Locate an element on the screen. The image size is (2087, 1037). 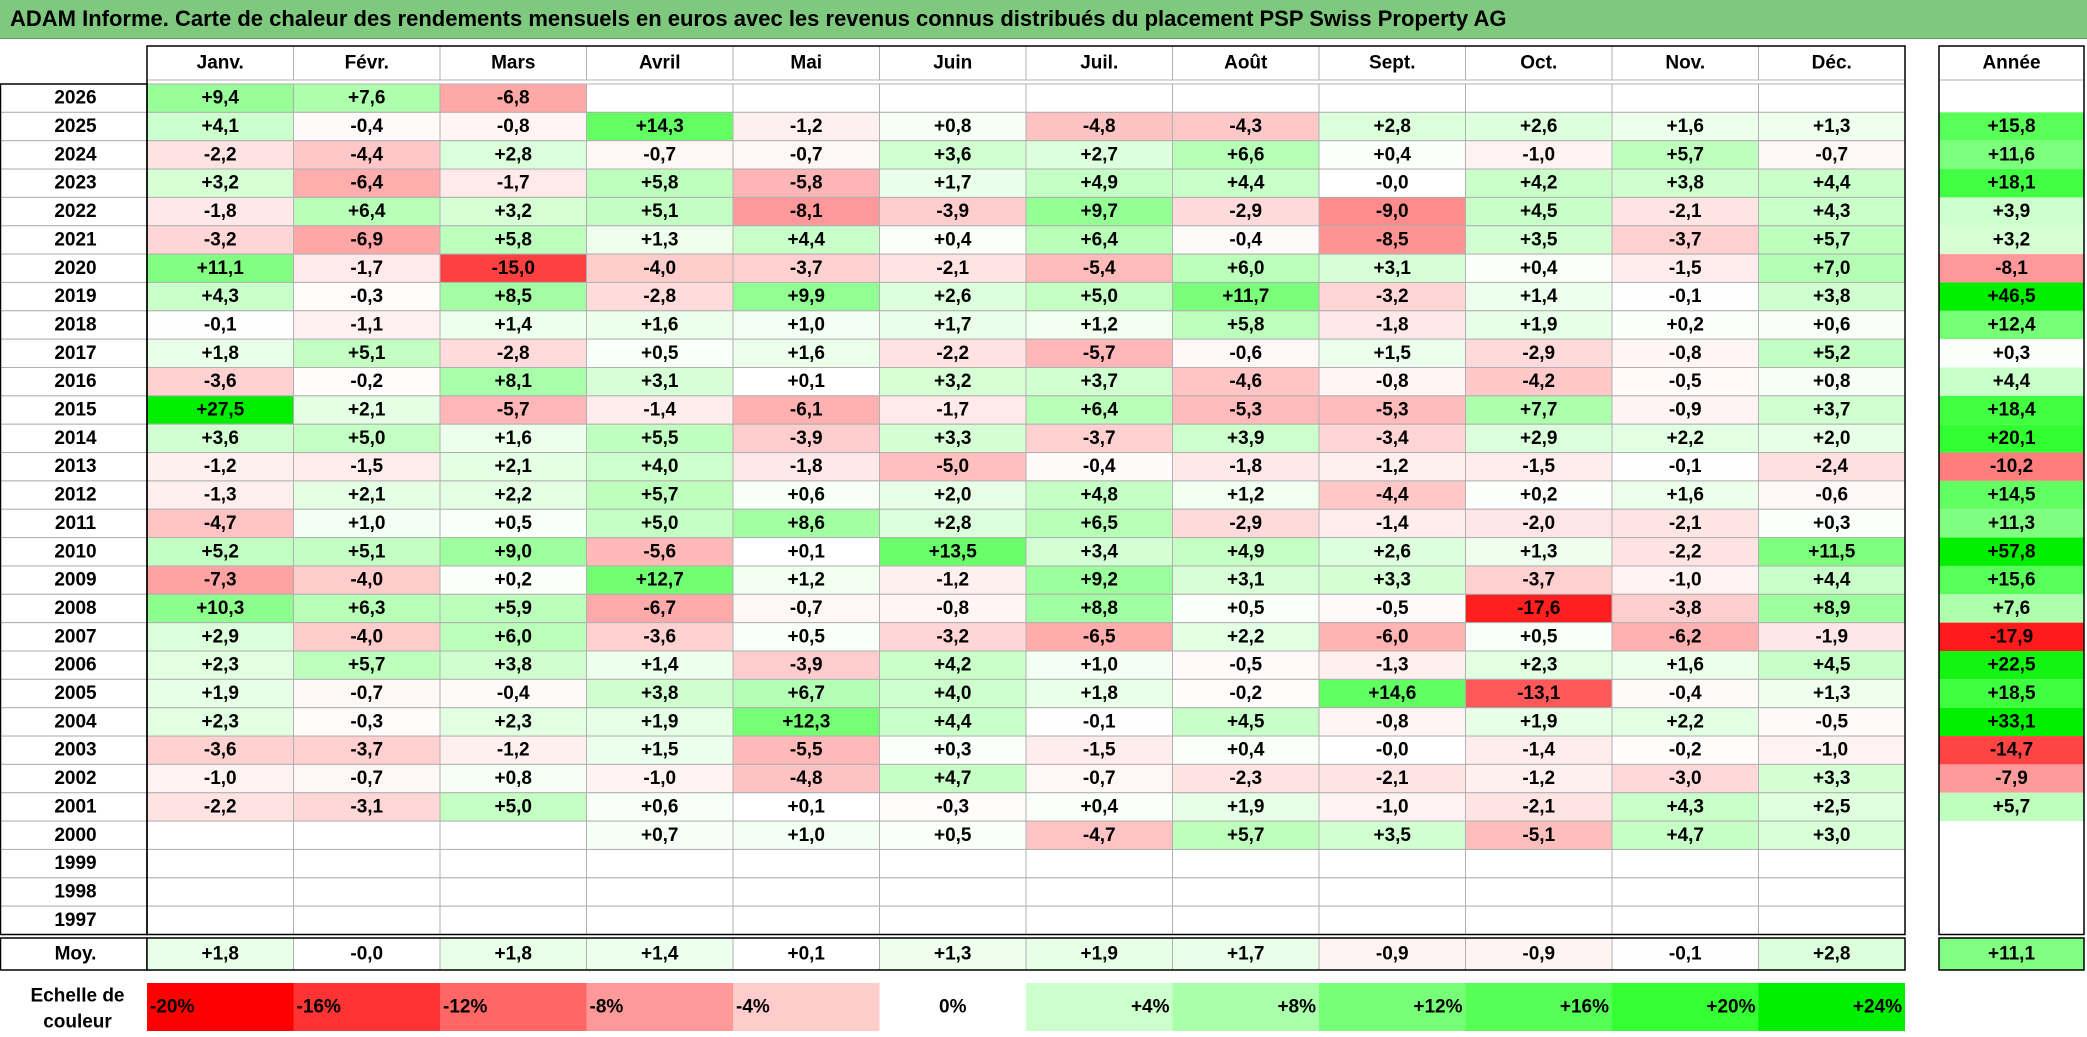
year-label: 2014 is located at coordinates (75, 438).